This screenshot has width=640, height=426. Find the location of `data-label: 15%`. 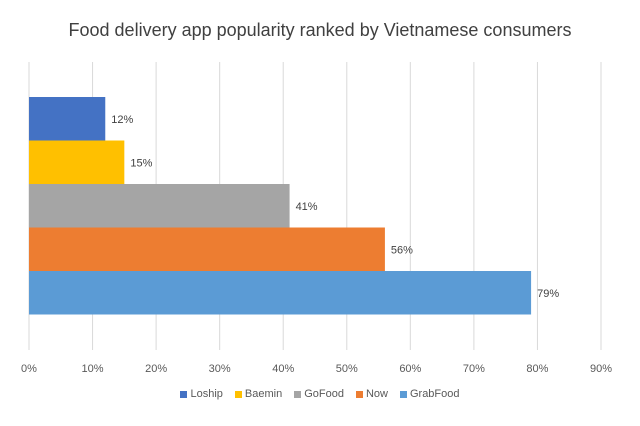

data-label: 15% is located at coordinates (141, 163).